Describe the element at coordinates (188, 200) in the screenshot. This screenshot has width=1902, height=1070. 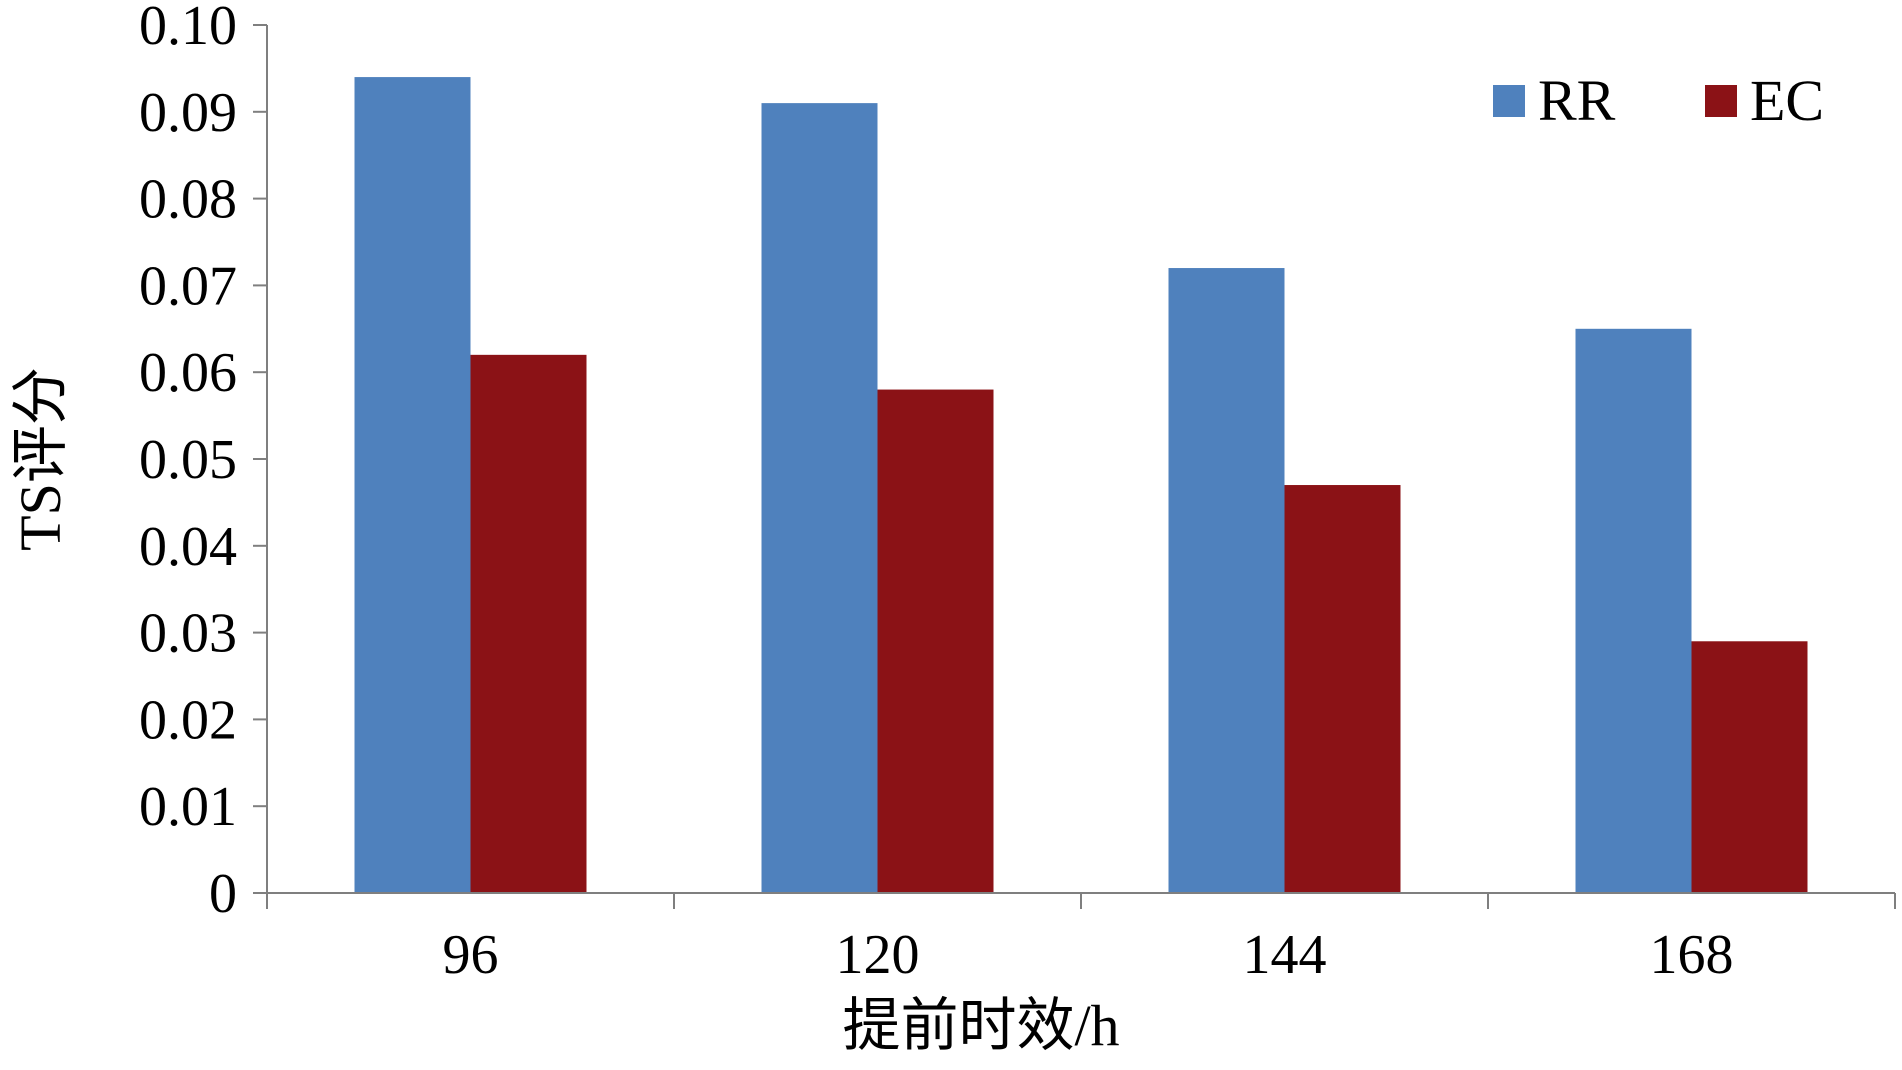
I see `y-tick-label: 0.08` at that location.